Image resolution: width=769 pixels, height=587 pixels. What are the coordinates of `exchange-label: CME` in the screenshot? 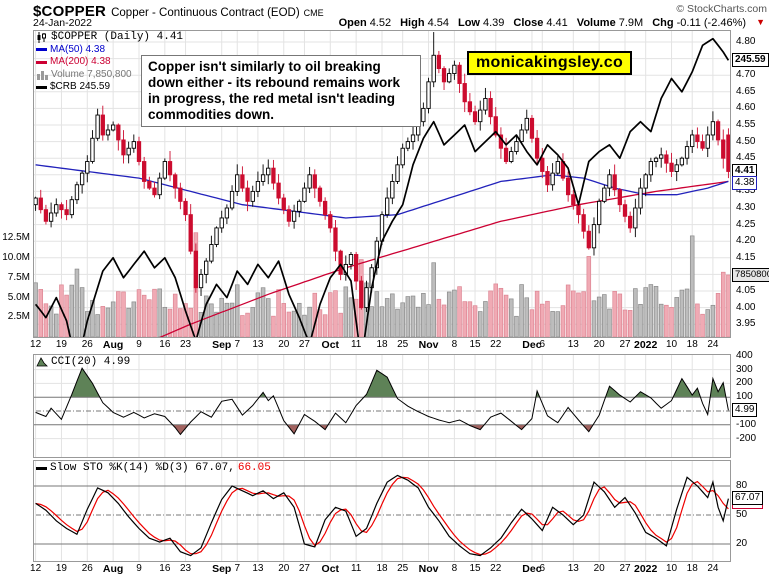 It's located at (313, 13).